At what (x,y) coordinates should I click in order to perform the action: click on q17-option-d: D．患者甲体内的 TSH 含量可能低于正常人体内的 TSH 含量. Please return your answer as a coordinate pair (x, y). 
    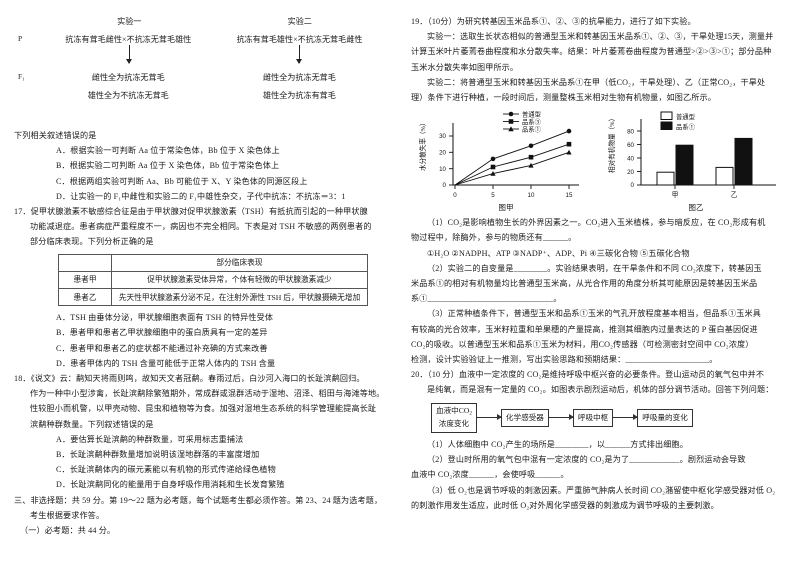
    Looking at the image, I should click on (166, 363).